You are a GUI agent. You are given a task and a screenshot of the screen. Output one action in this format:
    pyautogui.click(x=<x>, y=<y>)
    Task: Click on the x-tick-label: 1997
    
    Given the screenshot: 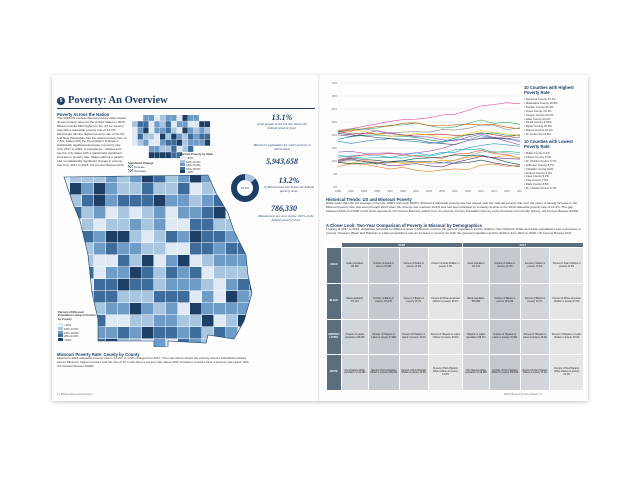 What is the action you would take?
    pyautogui.click(x=390, y=191)
    